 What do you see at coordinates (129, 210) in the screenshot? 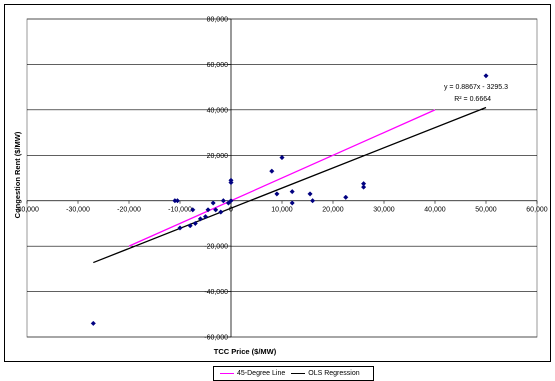
I see `x-tick-label-2: -20,000` at bounding box center [129, 210].